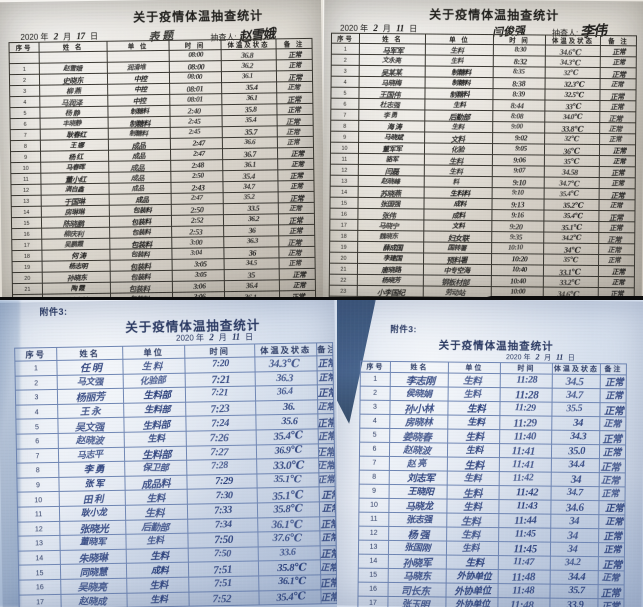 Image resolution: width=643 pixels, height=607 pixels. I want to click on attachment-label-bottom-left: 附件3:, so click(53, 312).